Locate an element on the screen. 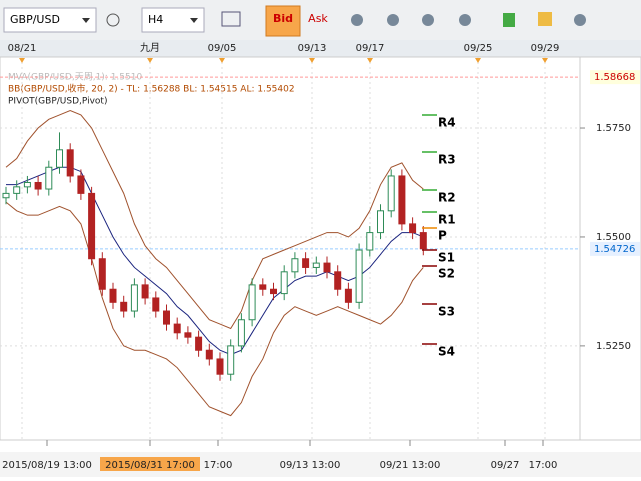  bid-button is located at coordinates (283, 21).